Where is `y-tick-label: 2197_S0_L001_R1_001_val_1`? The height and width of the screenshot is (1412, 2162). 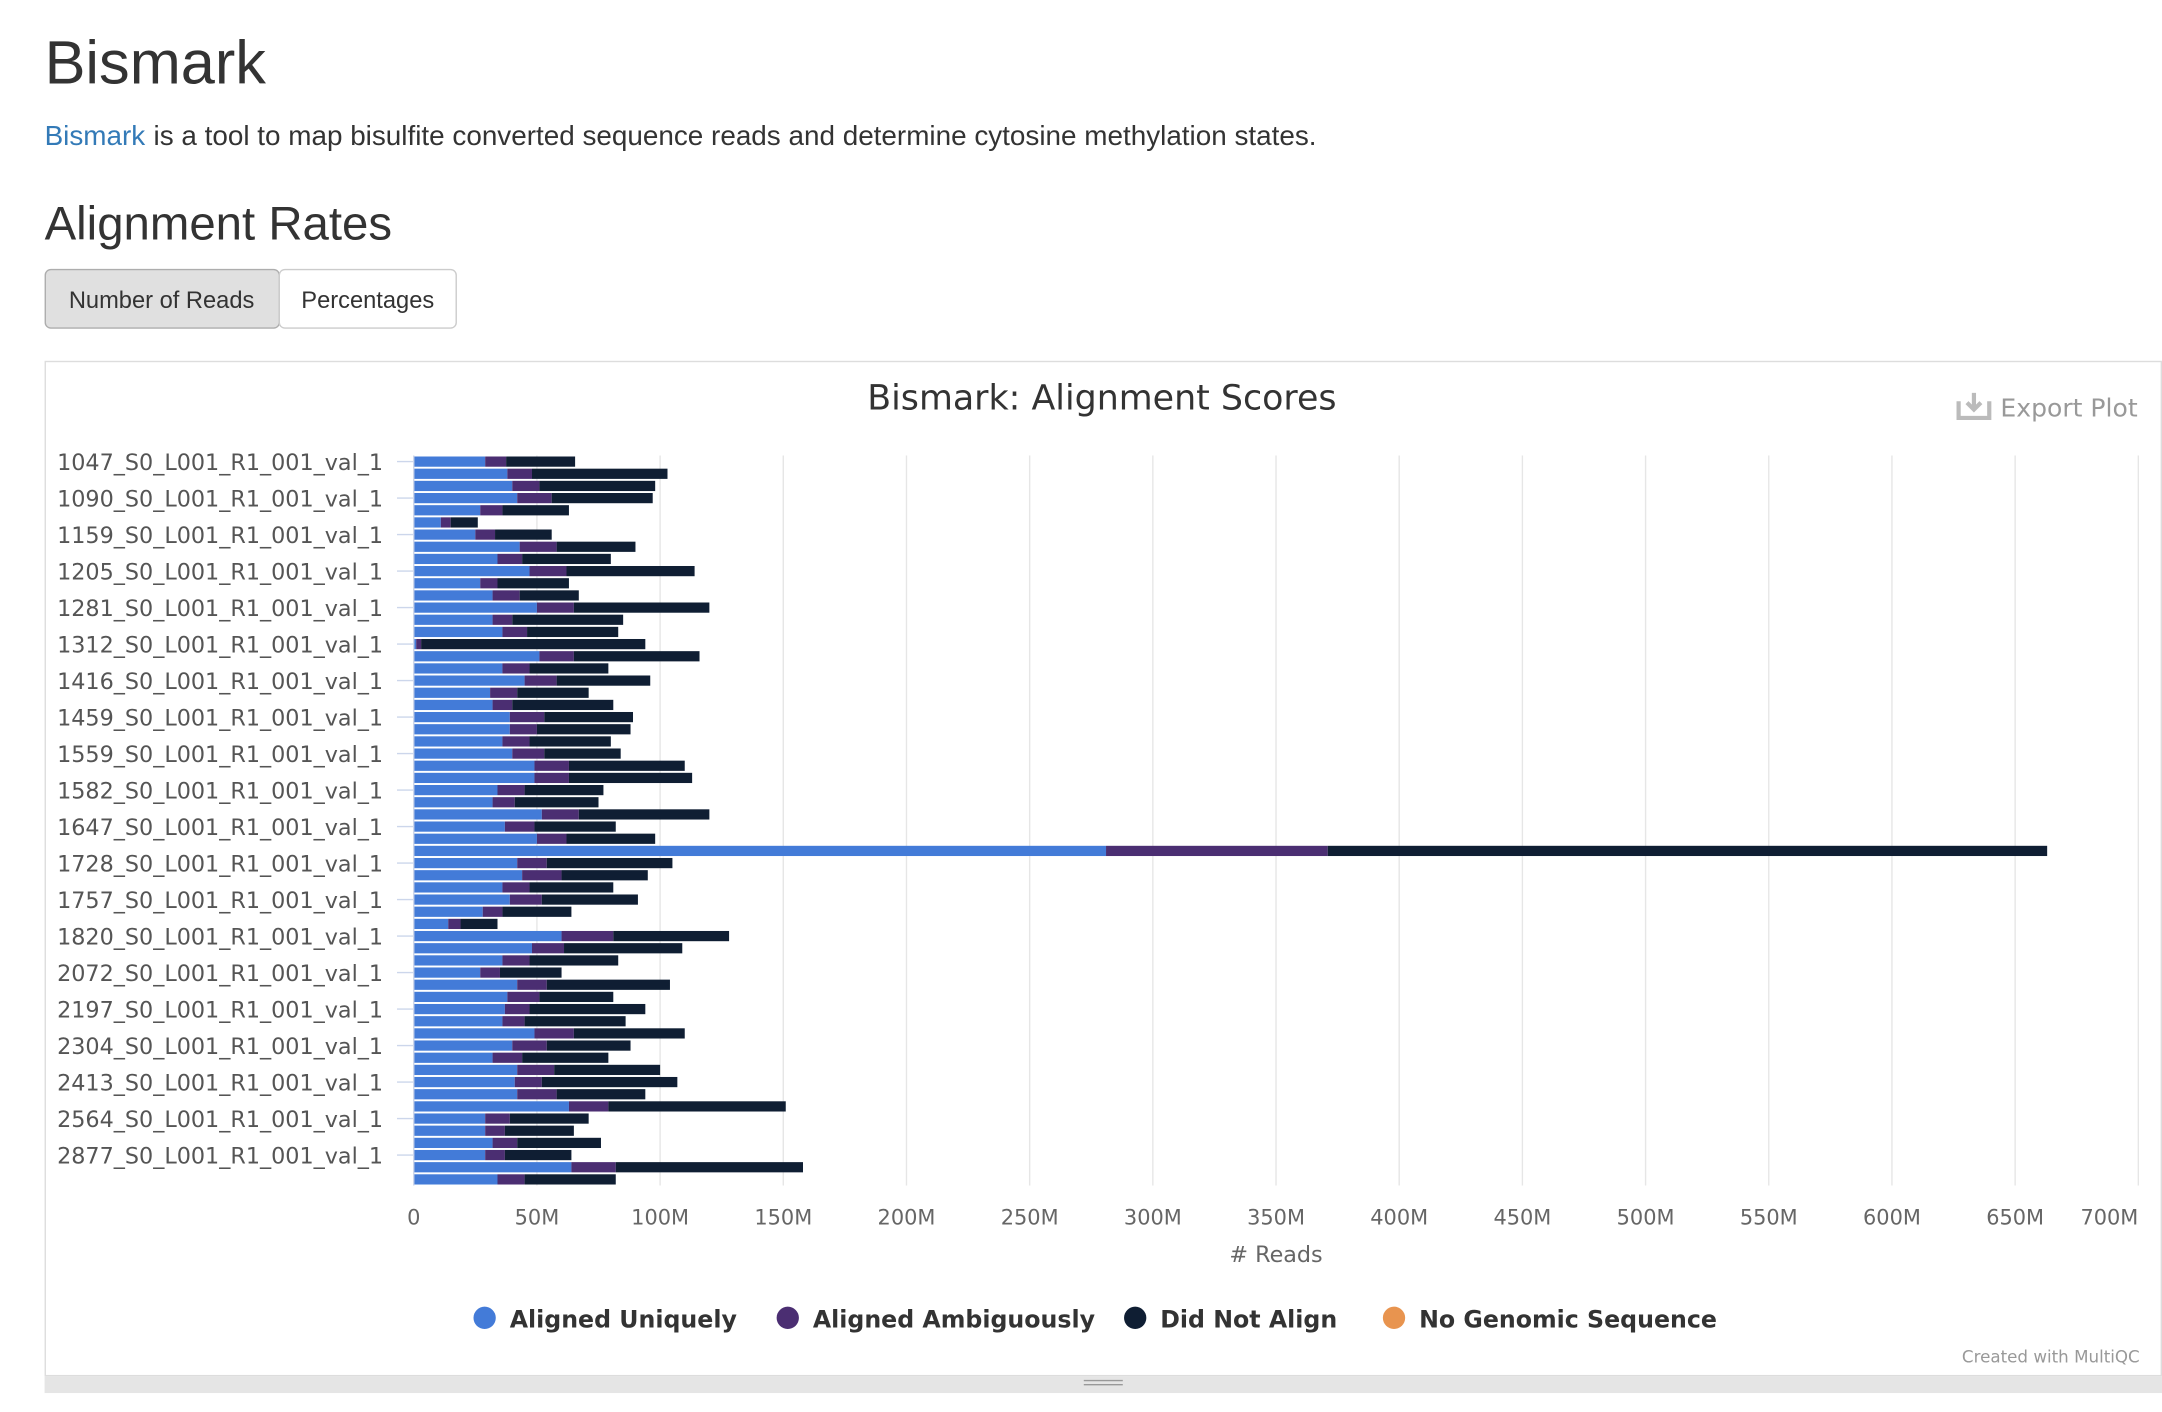 y-tick-label: 2197_S0_L001_R1_001_val_1 is located at coordinates (220, 1010).